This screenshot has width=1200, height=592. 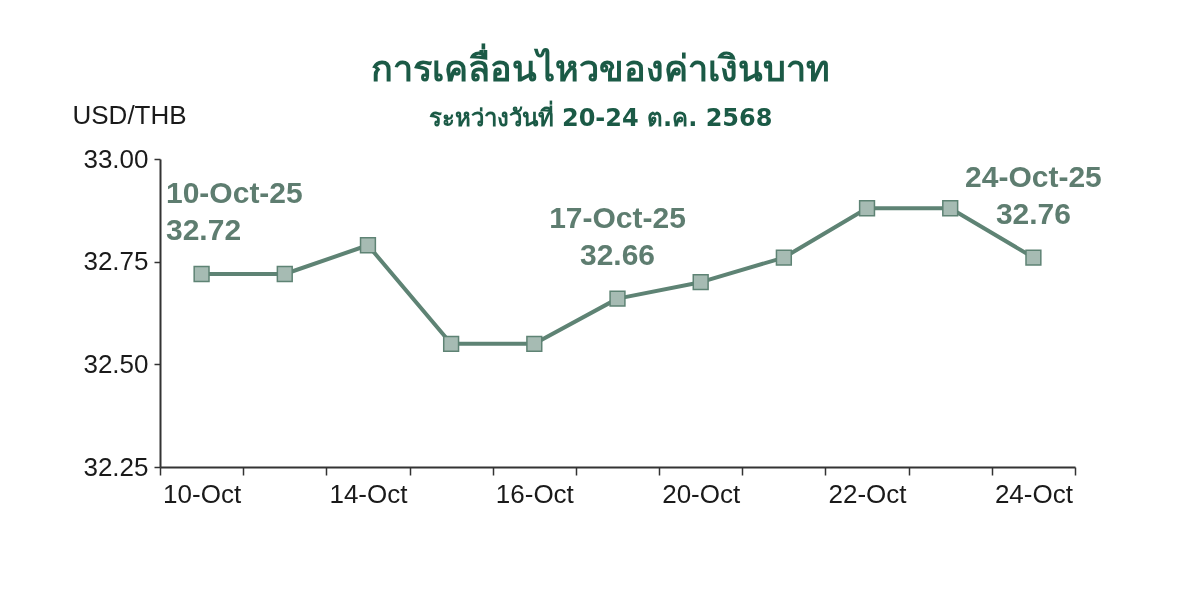 What do you see at coordinates (1034, 493) in the screenshot?
I see `x-tick-label: 24-Oct` at bounding box center [1034, 493].